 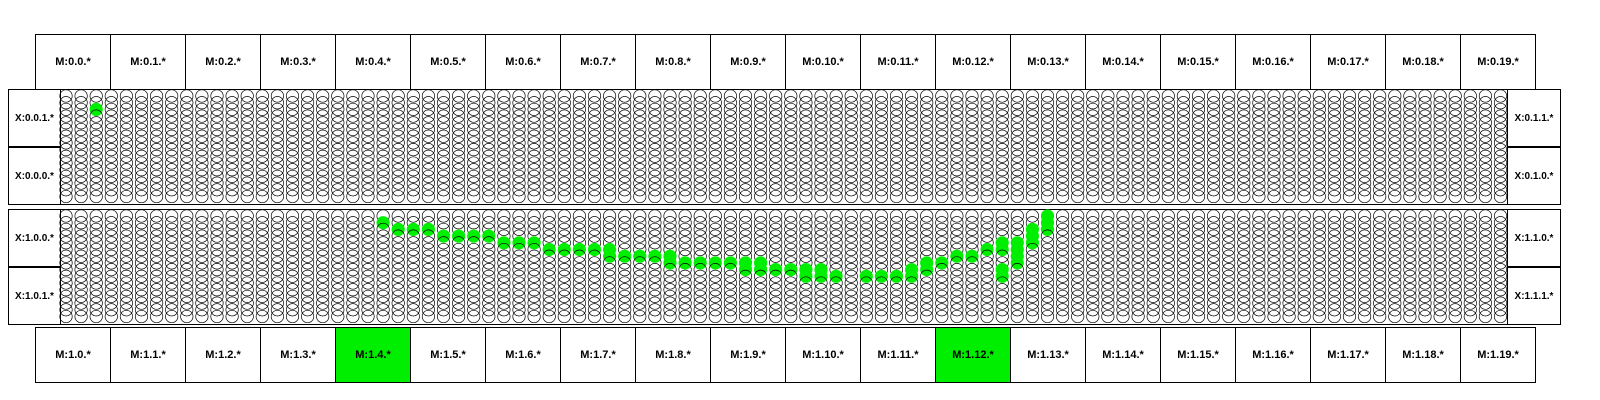 I want to click on bottom-module-7: M:1.7.*, so click(x=598, y=355).